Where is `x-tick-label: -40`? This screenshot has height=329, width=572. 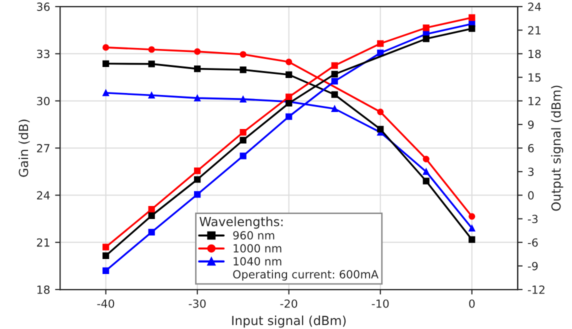 x-tick-label: -40 is located at coordinates (105, 303).